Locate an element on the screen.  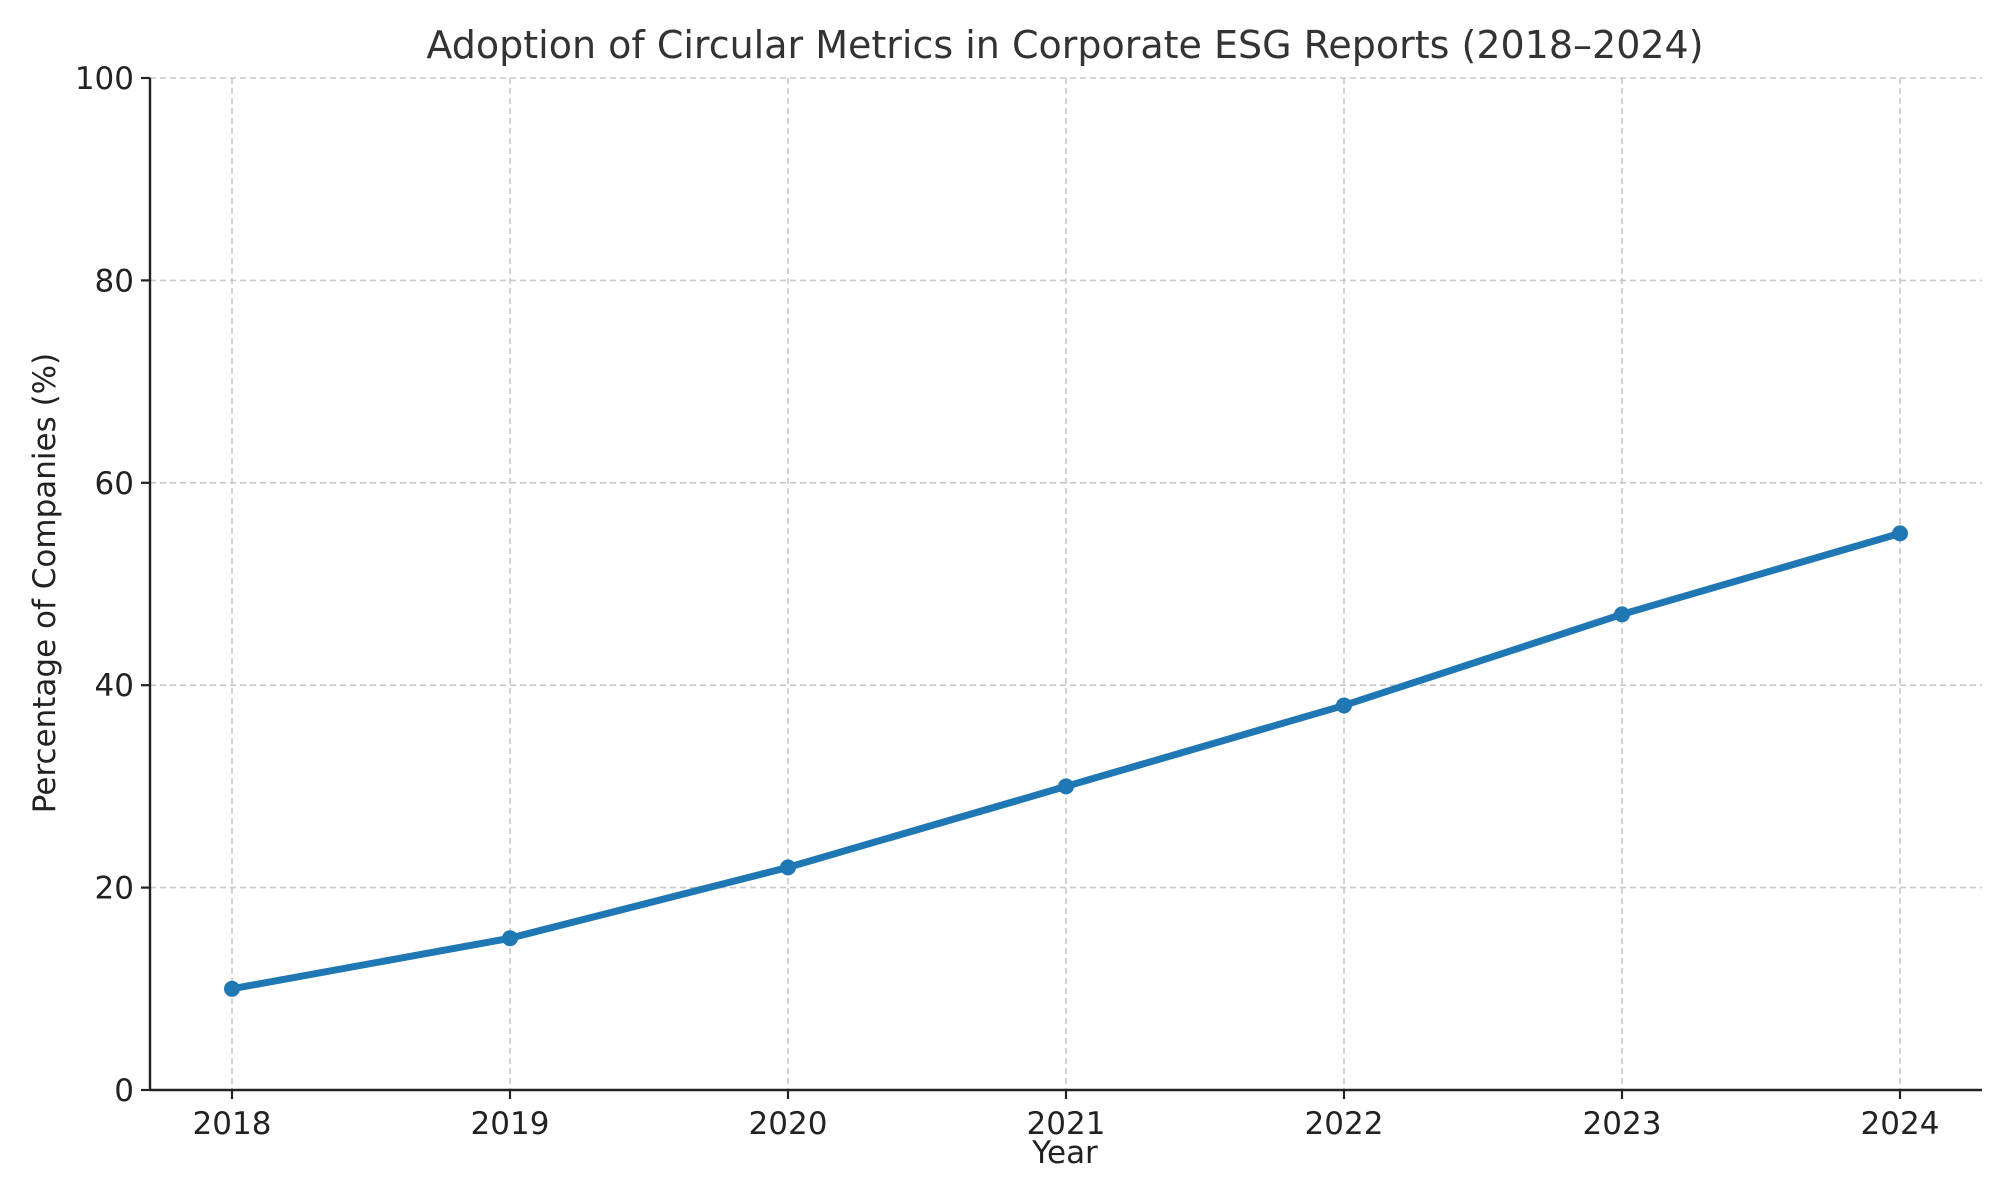
x-tick-label: 2022 is located at coordinates (1344, 1124).